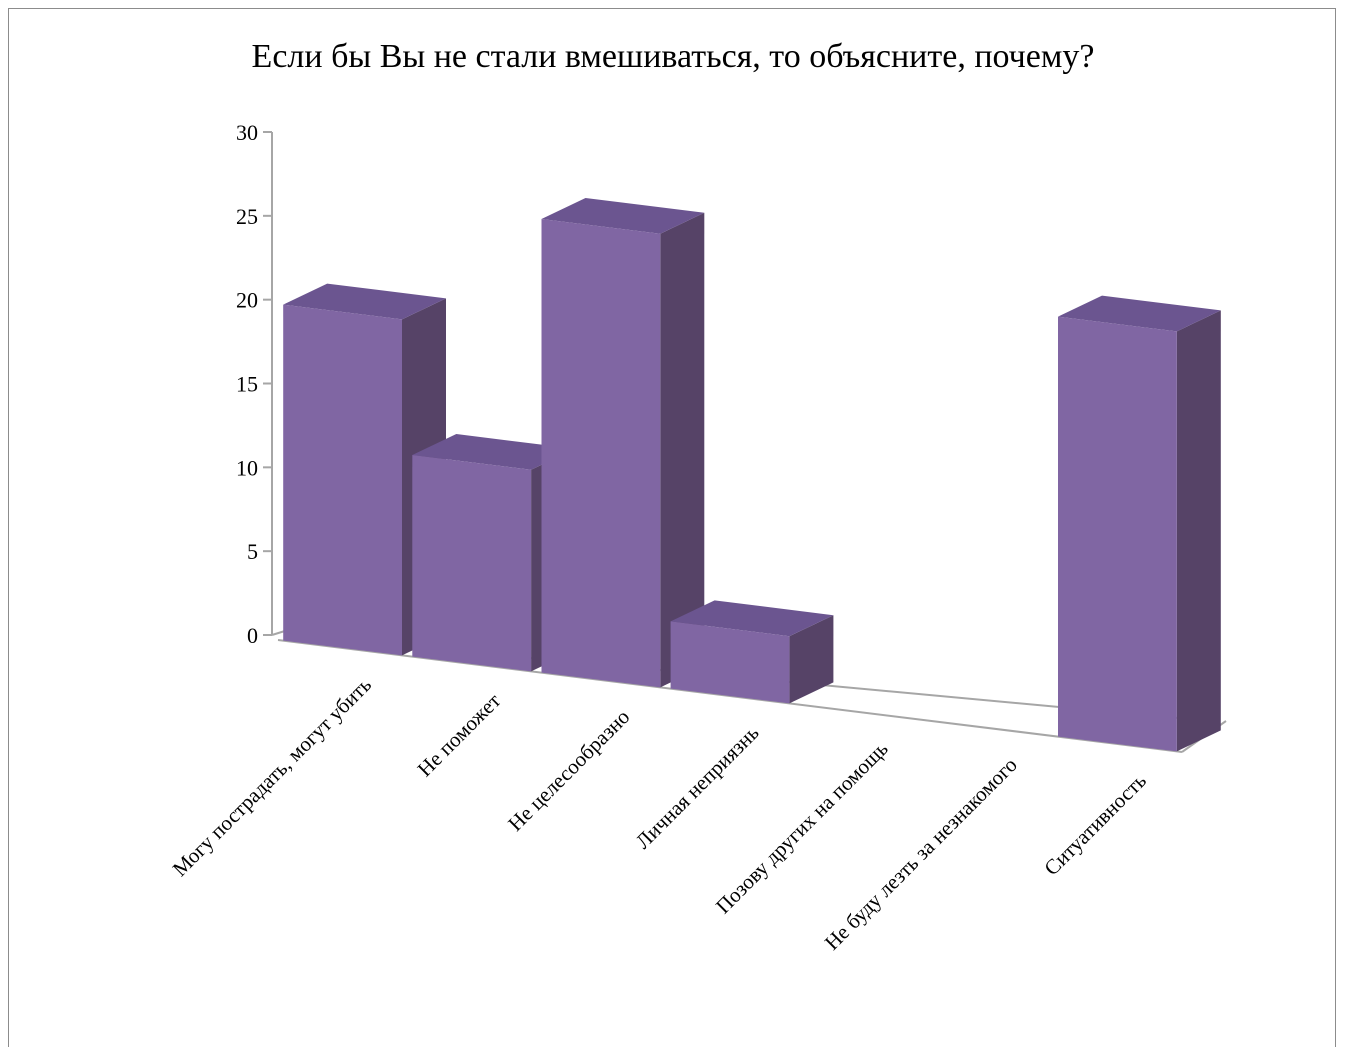 Image resolution: width=1346 pixels, height=1047 pixels. What do you see at coordinates (697, 787) in the screenshot?
I see `x-category-label: Личная неприязнь` at bounding box center [697, 787].